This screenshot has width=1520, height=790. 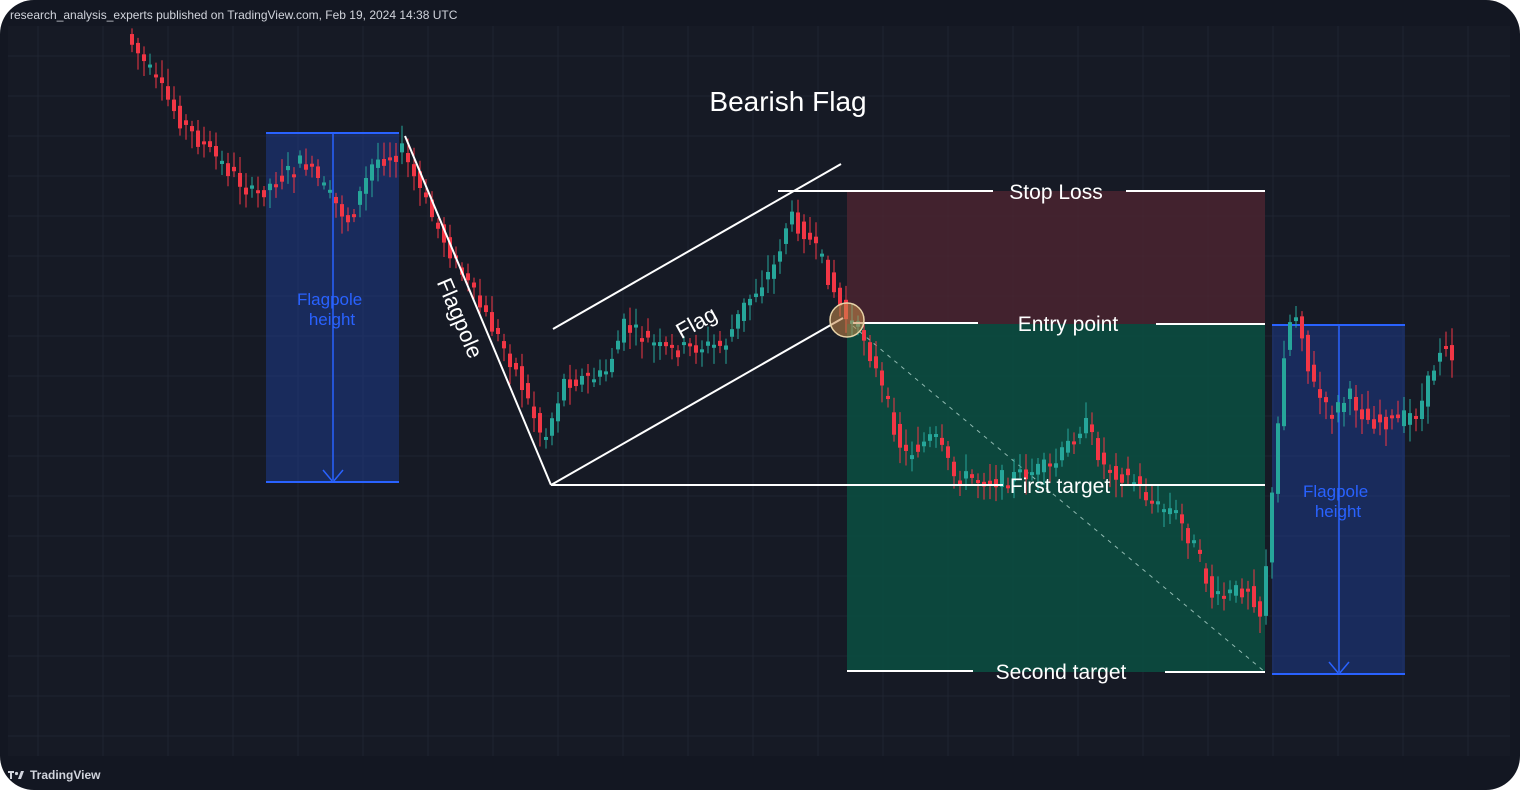 I want to click on stop-loss-label: Stop Loss, so click(x=1055, y=192).